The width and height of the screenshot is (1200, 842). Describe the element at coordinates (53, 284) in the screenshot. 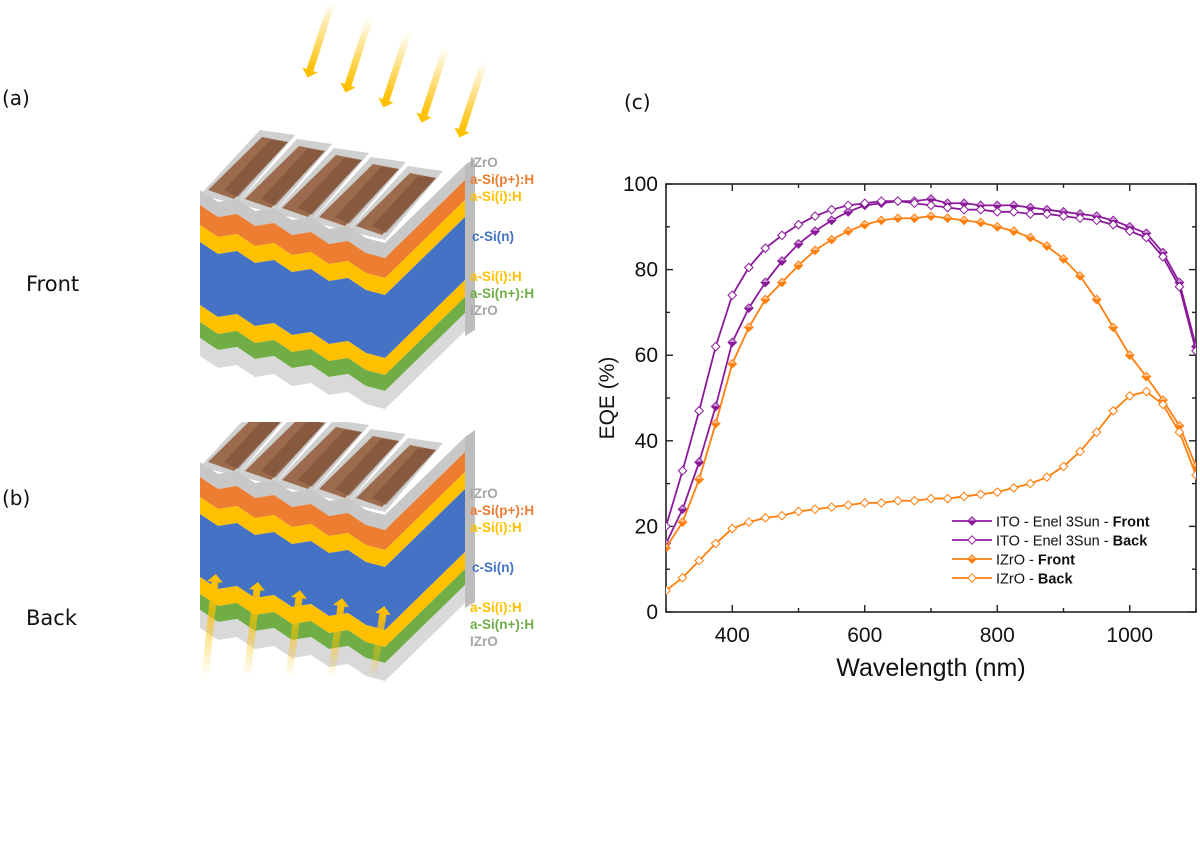

I see `front-illumination-label: Front` at that location.